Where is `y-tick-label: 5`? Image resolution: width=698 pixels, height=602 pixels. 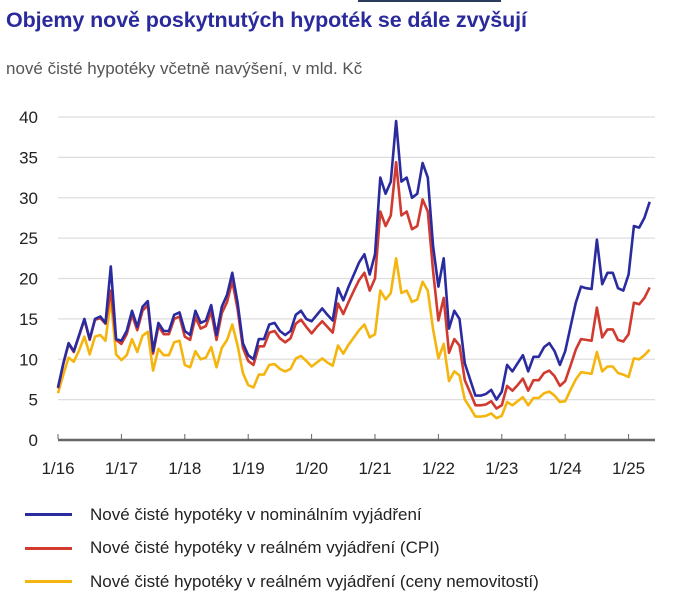 y-tick-label: 5 is located at coordinates (33, 400).